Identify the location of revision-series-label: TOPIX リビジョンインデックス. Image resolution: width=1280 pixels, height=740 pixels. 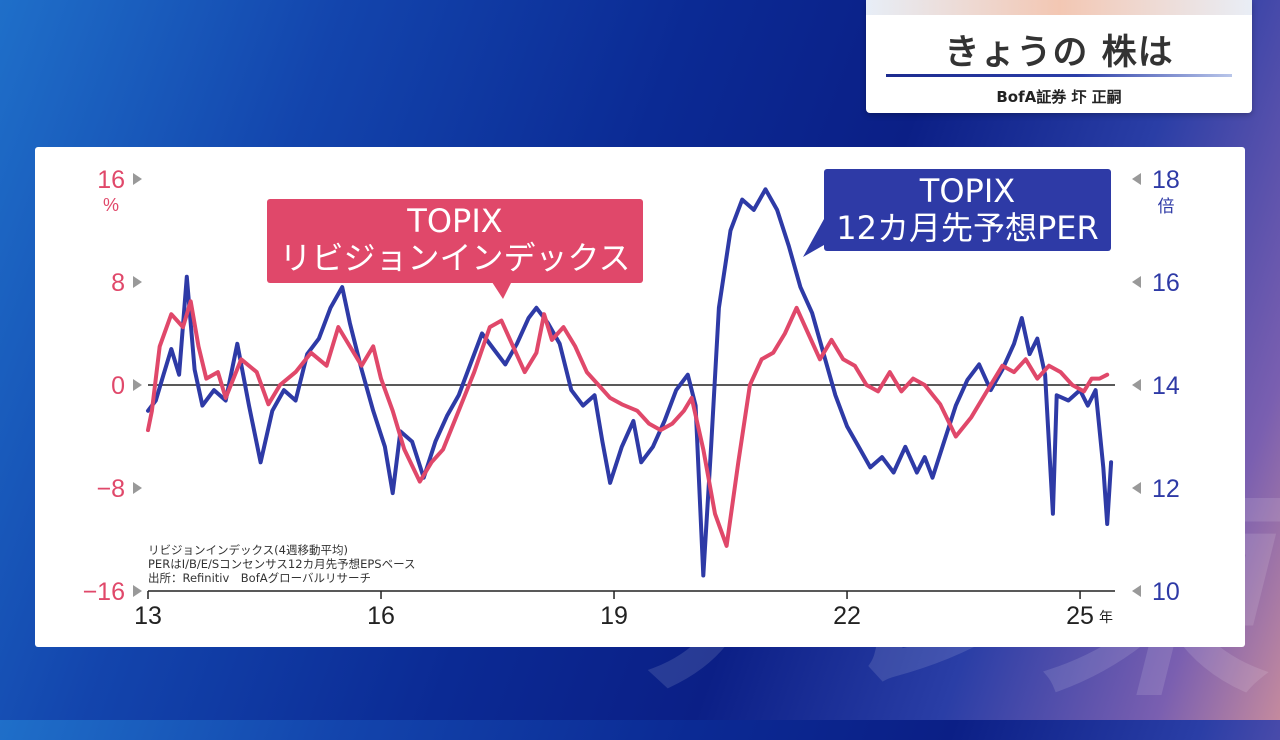
(455, 241).